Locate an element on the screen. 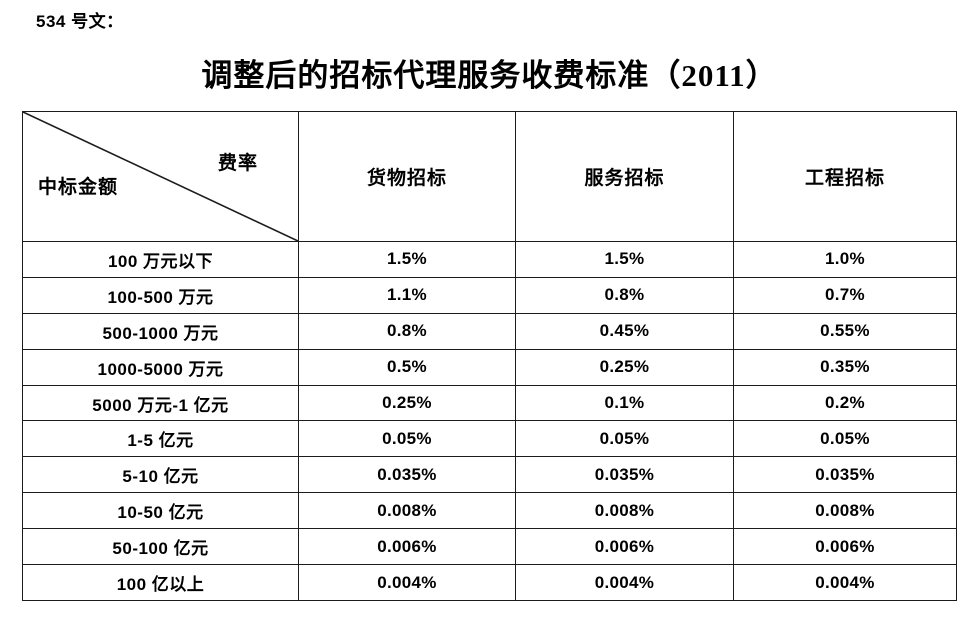 This screenshot has width=979, height=629. row-label: 10-50 亿元 is located at coordinates (160, 511).